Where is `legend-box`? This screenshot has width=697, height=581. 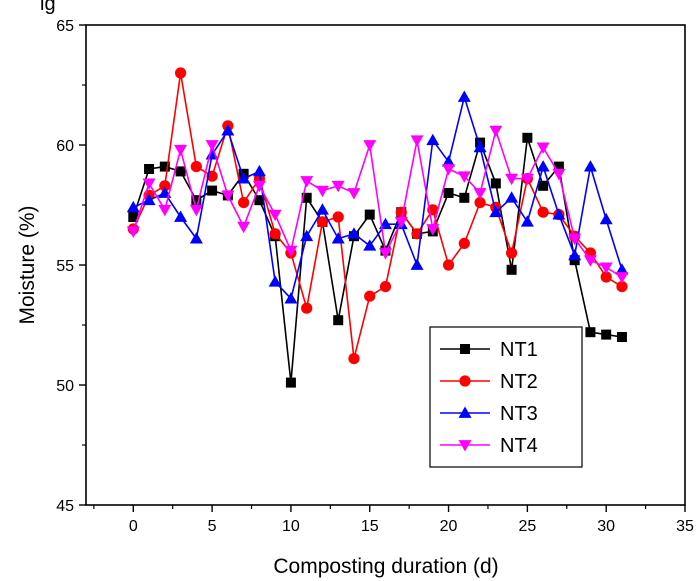
legend-box is located at coordinates (506, 397).